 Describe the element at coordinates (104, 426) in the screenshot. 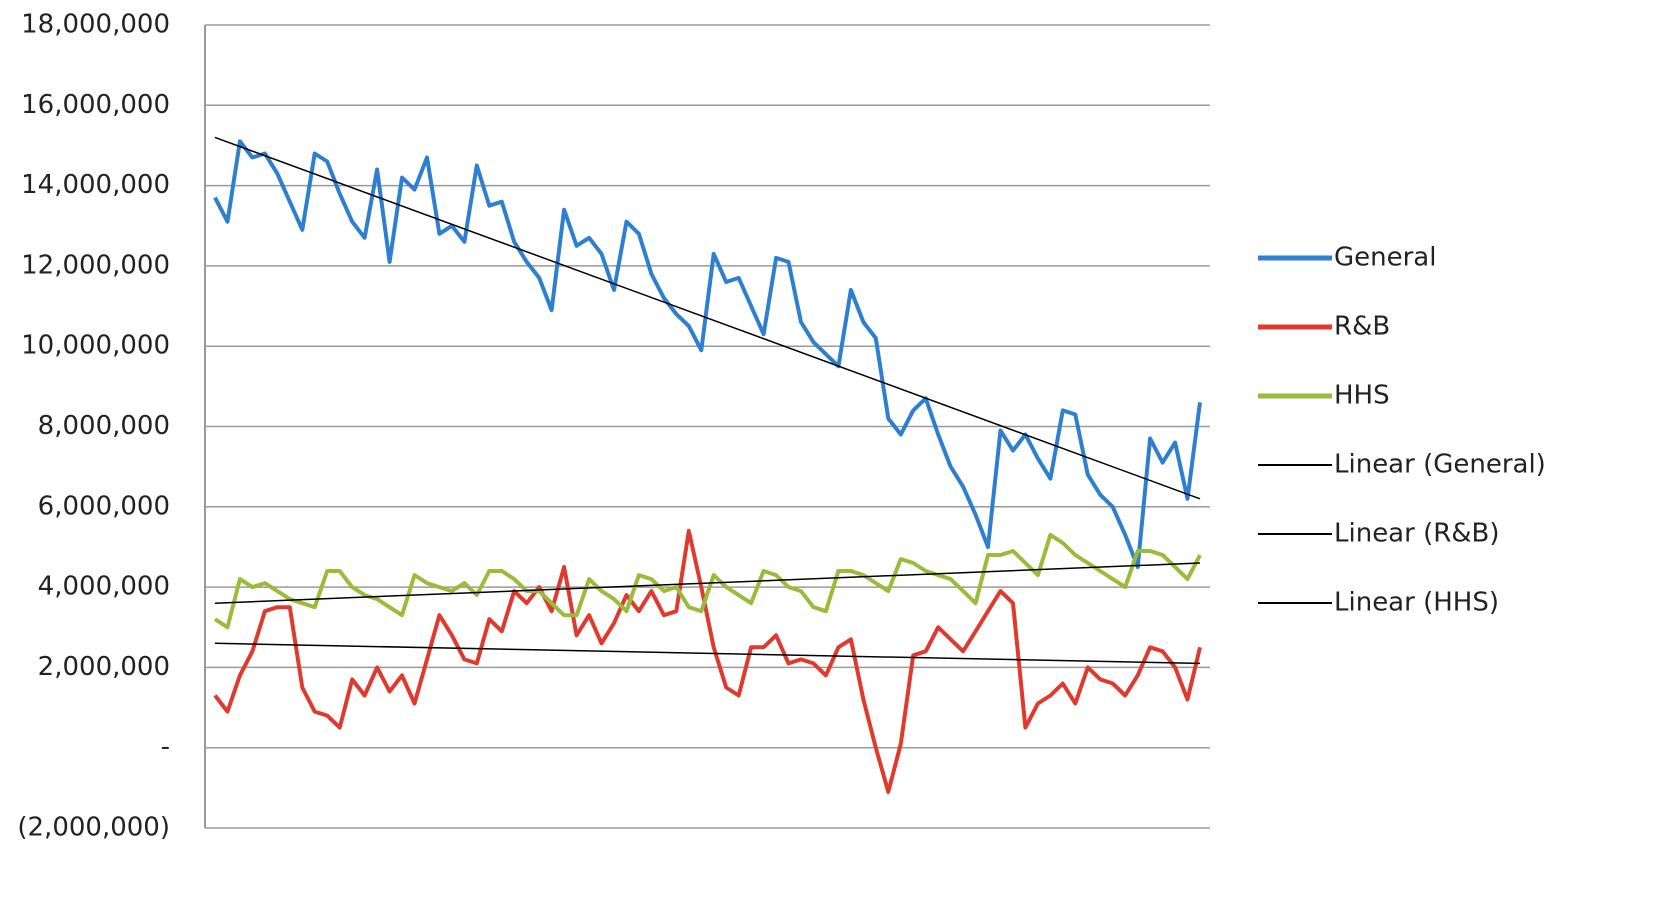

I see `y-tick-label: 8,000,000` at that location.